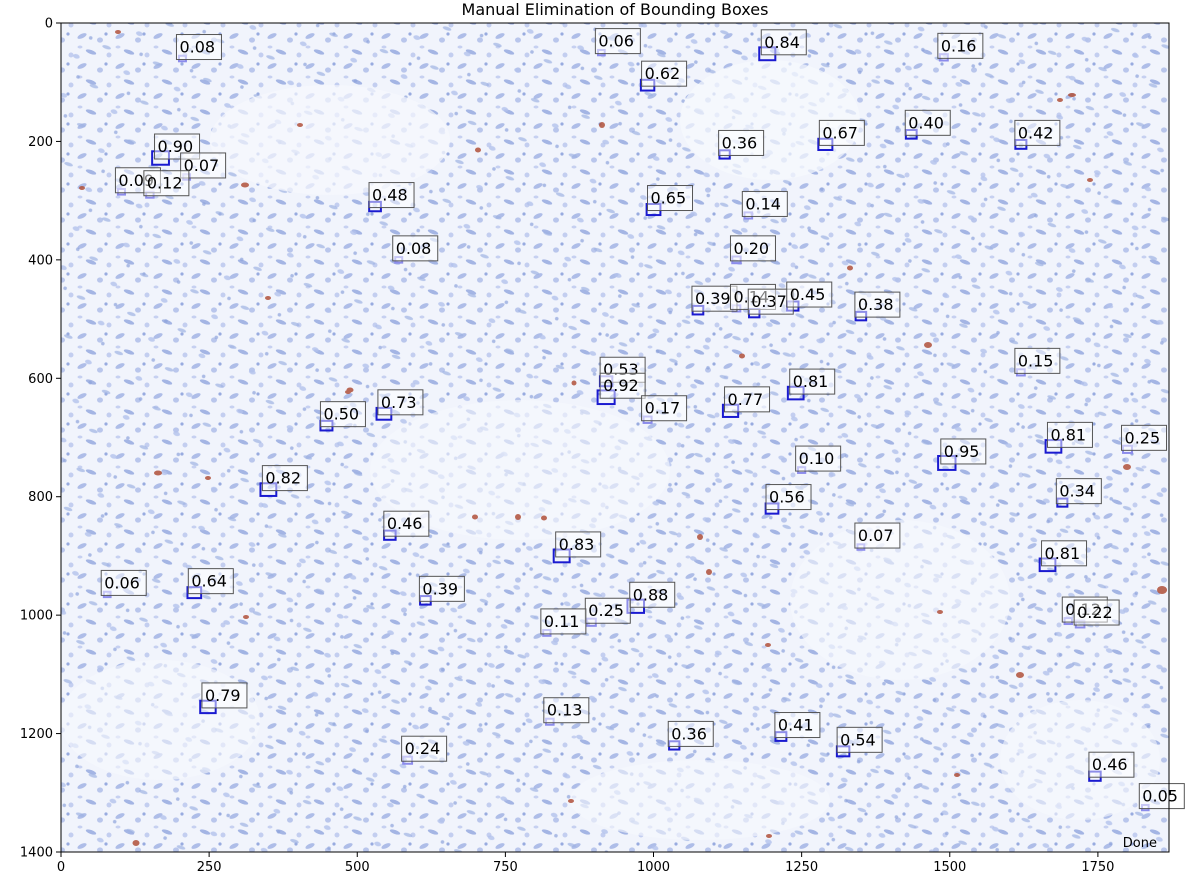 The width and height of the screenshot is (1200, 876). What do you see at coordinates (40, 439) in the screenshot?
I see `y-axis: 0 200 400 600 800 1000 1200 1400` at bounding box center [40, 439].